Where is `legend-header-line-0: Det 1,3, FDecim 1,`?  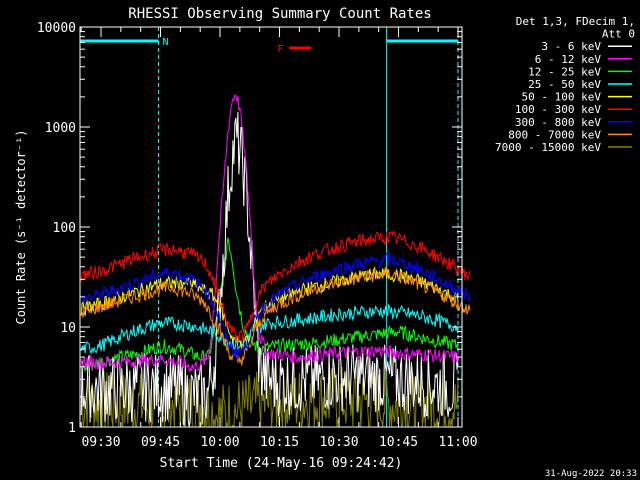 legend-header-line-0: Det 1,3, FDecim 1, is located at coordinates (575, 21).